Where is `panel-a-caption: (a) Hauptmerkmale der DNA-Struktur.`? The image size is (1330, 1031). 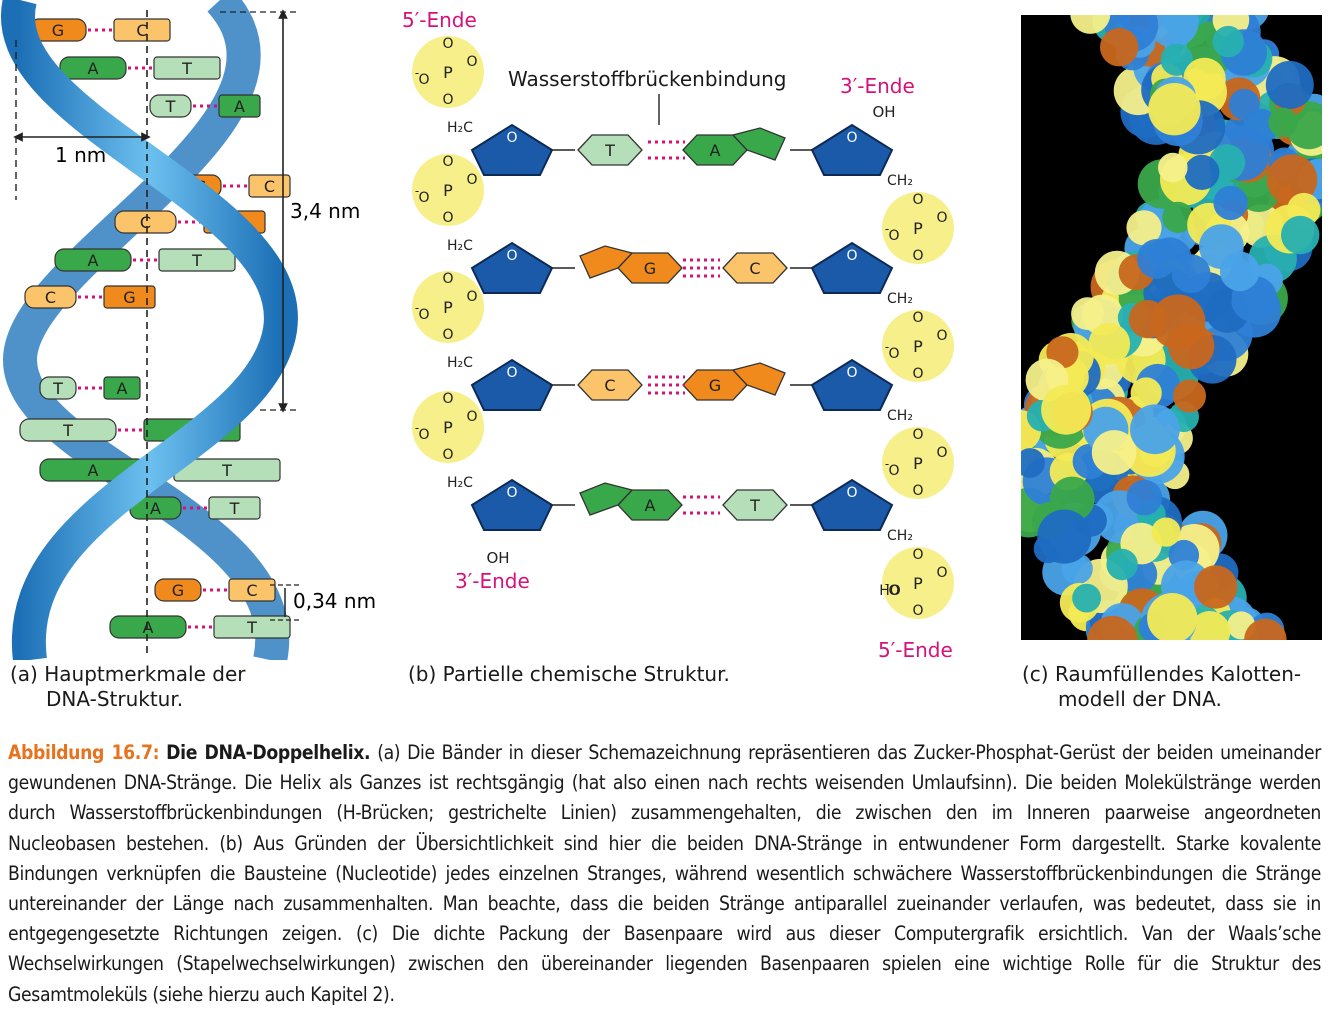 panel-a-caption: (a) Hauptmerkmale der DNA-Struktur. is located at coordinates (128, 686).